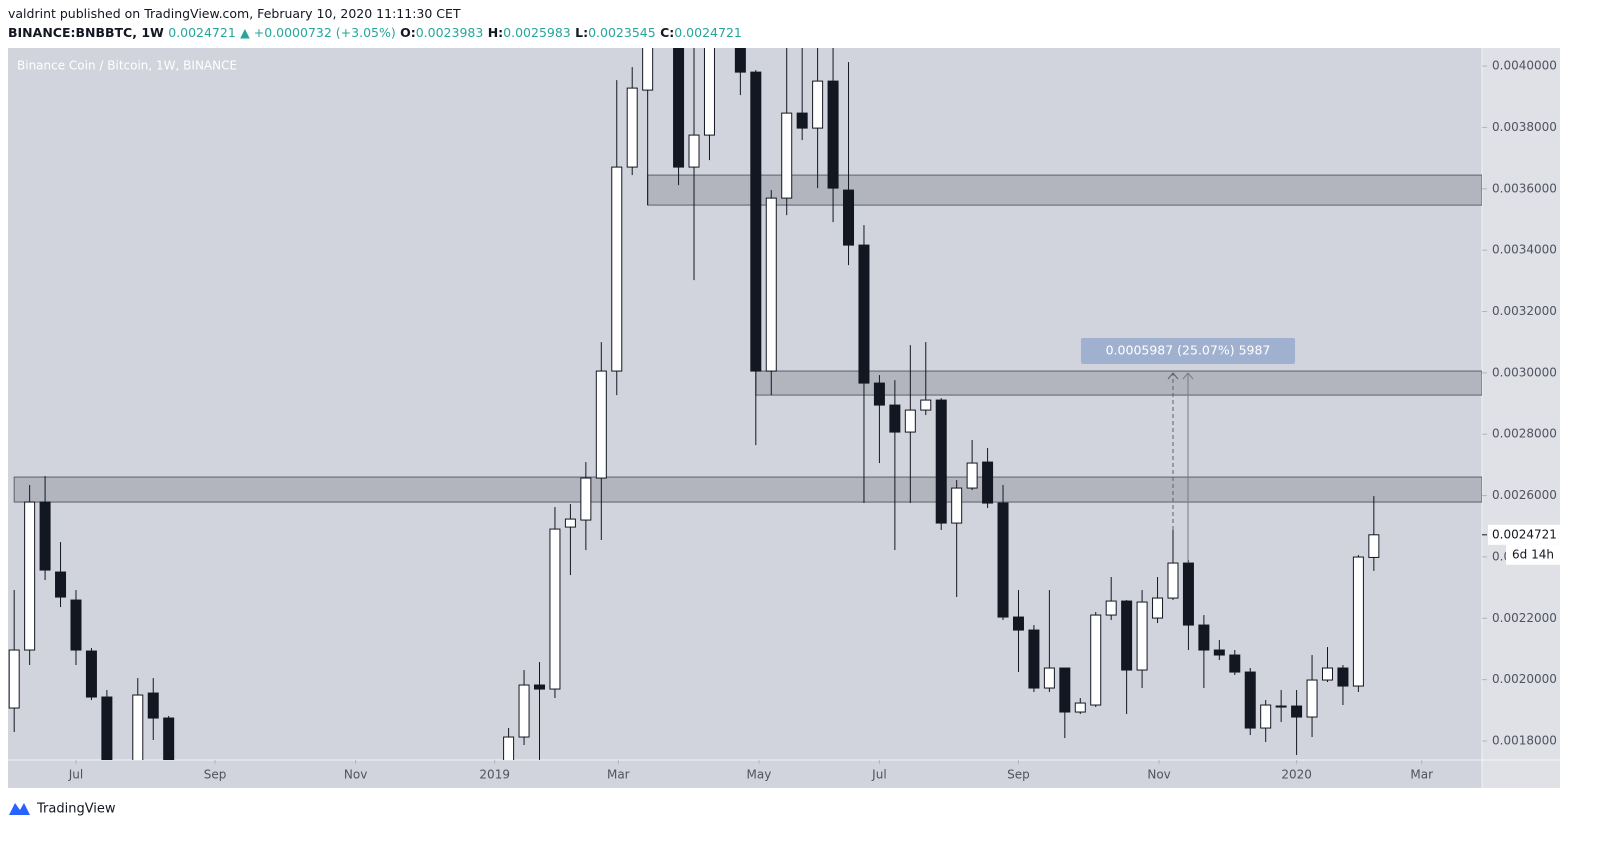 Image resolution: width=1597 pixels, height=844 pixels. What do you see at coordinates (449, 32) in the screenshot?
I see `o-value: 0.0023983` at bounding box center [449, 32].